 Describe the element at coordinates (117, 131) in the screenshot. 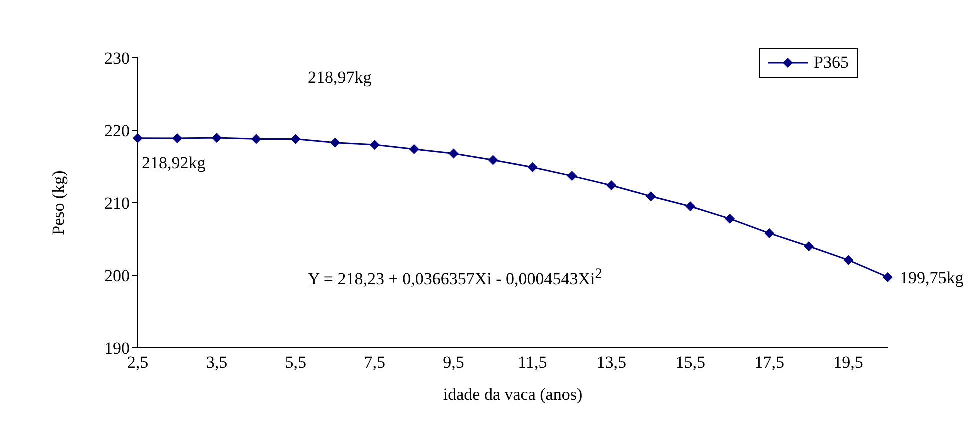

I see `y-tick-label: 220` at that location.